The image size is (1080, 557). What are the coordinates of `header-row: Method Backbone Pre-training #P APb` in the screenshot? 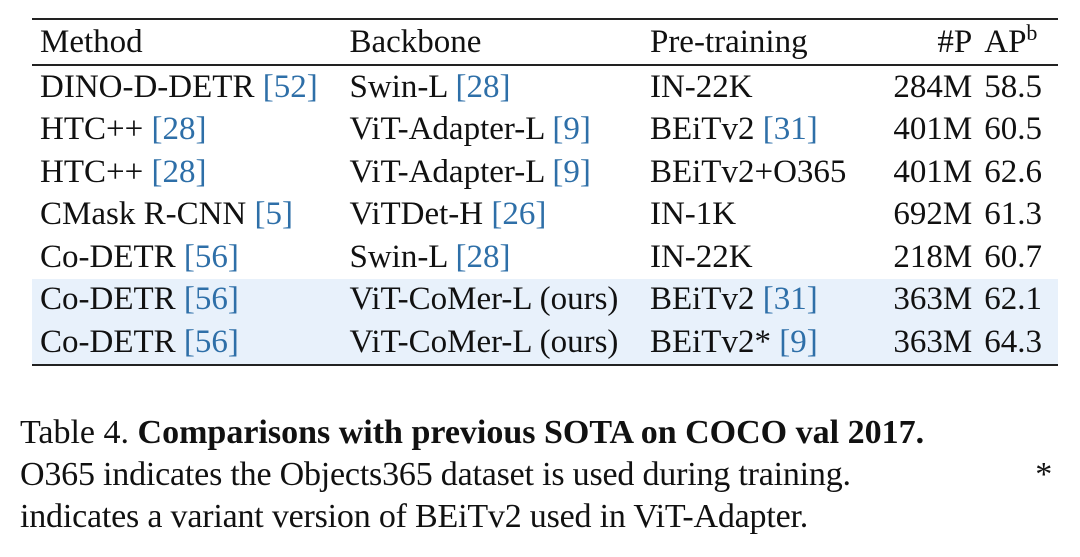 It's located at (545, 42).